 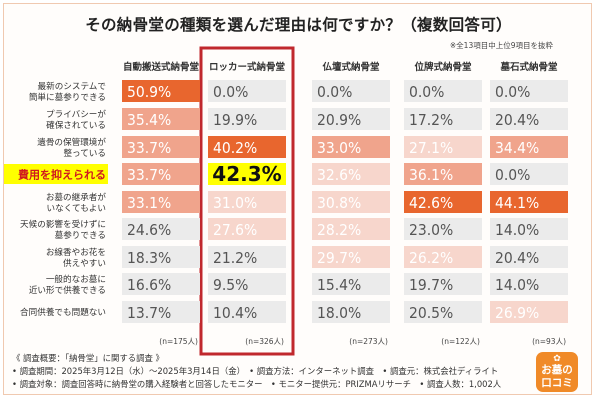 I want to click on value-label: 44.1%, so click(x=517, y=203).